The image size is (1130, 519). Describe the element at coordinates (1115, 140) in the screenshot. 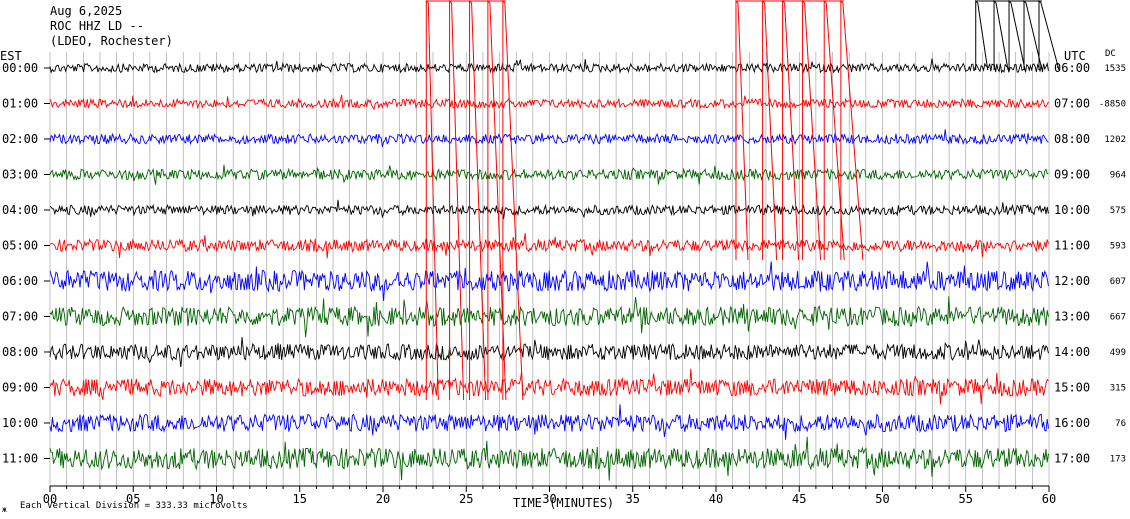

I see `dc-offset-value: 1202` at that location.